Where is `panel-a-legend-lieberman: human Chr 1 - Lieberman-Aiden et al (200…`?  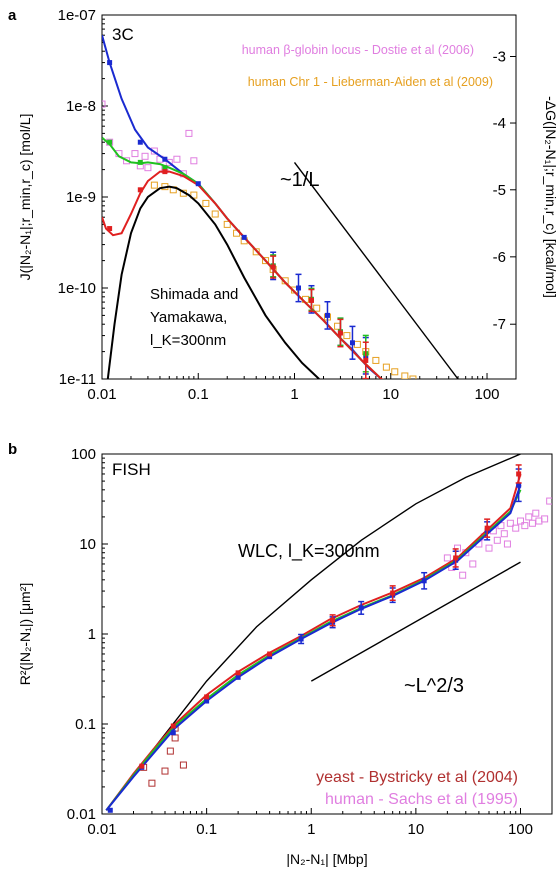
panel-a-legend-lieberman: human Chr 1 - Lieberman-Aiden et al (200… is located at coordinates (370, 82).